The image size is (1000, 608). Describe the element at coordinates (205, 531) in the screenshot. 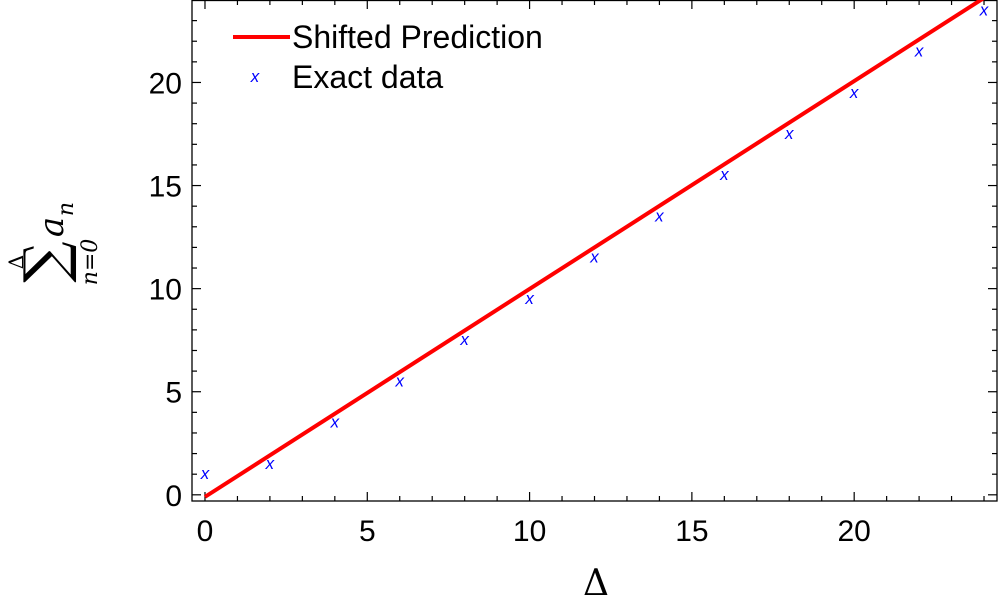

I see `x-tick-label: 0` at that location.